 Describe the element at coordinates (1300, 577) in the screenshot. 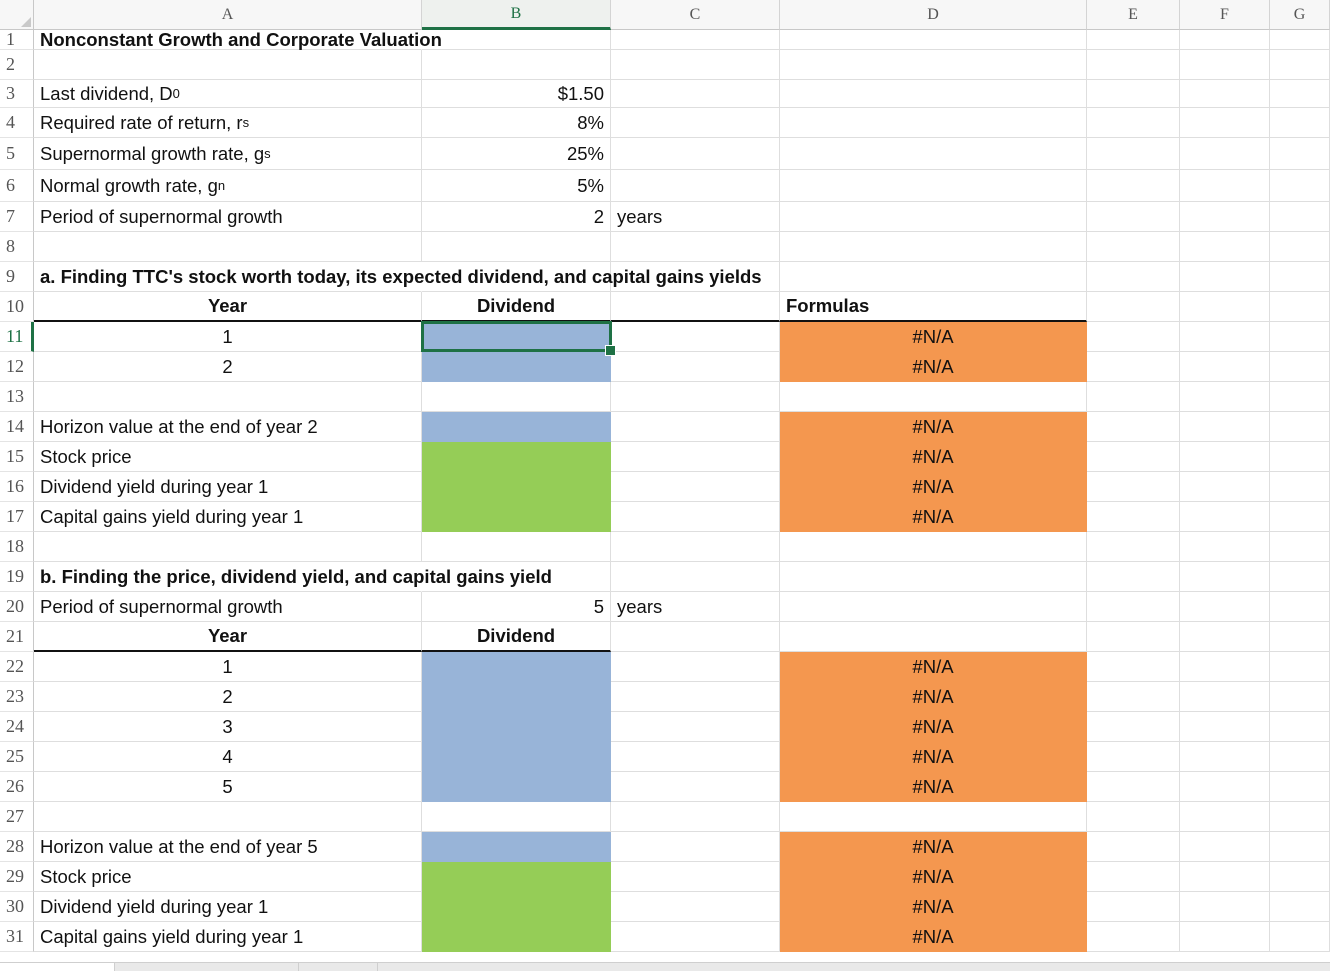

I see `cell-g19` at that location.